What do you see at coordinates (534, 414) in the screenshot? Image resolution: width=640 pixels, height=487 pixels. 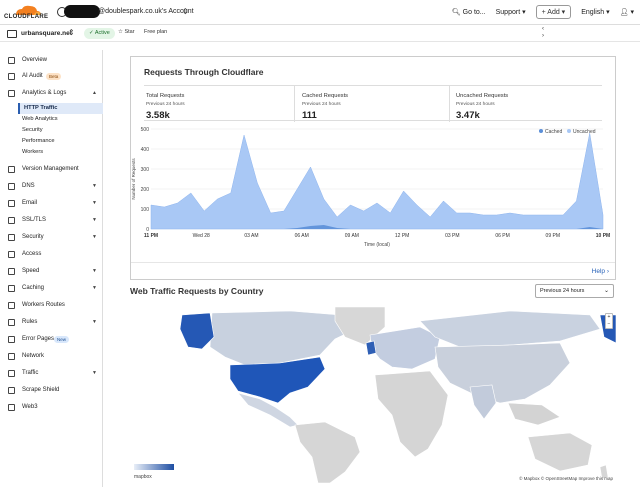 I see `map-region-se-asia` at bounding box center [534, 414].